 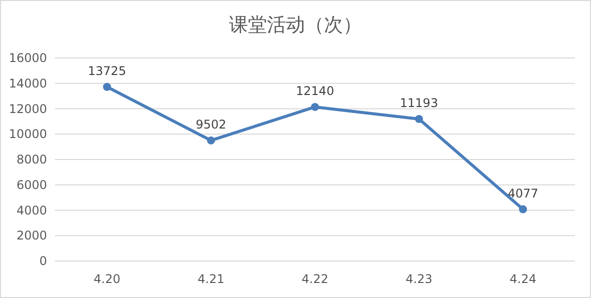 What do you see at coordinates (31, 210) in the screenshot?
I see `y-tick-label: 4000` at bounding box center [31, 210].